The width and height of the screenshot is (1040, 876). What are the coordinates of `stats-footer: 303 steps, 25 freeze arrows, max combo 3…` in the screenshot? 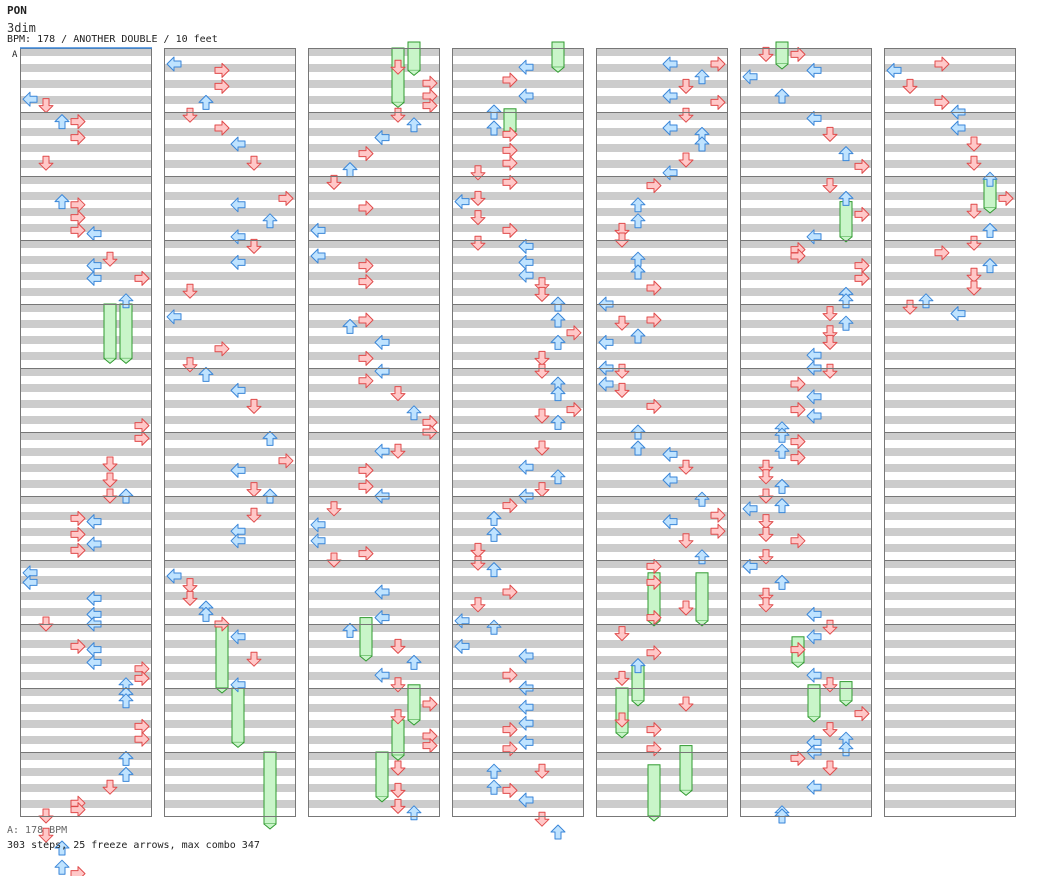 It's located at (133, 845).